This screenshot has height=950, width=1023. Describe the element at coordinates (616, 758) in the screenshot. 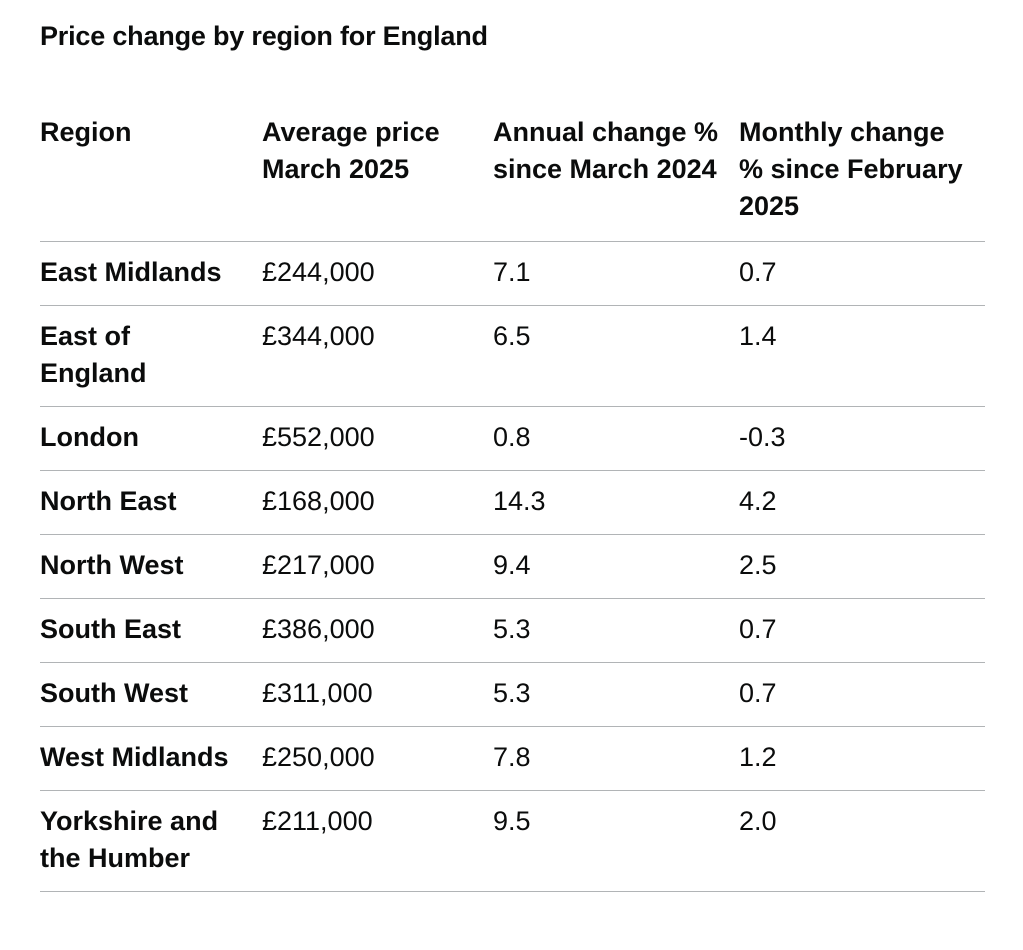

I see `annual-change-cell: 7.8` at that location.